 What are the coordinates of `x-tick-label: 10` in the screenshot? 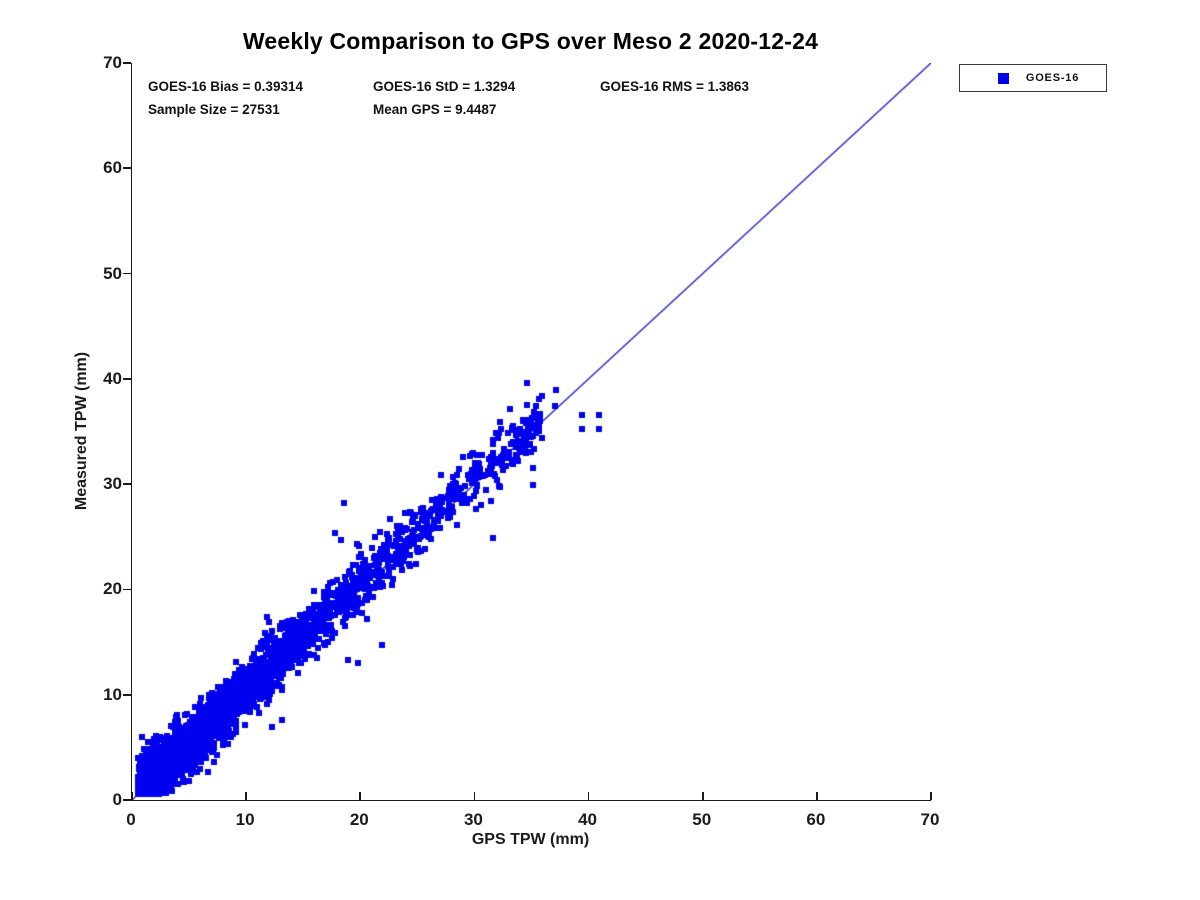 It's located at (245, 819).